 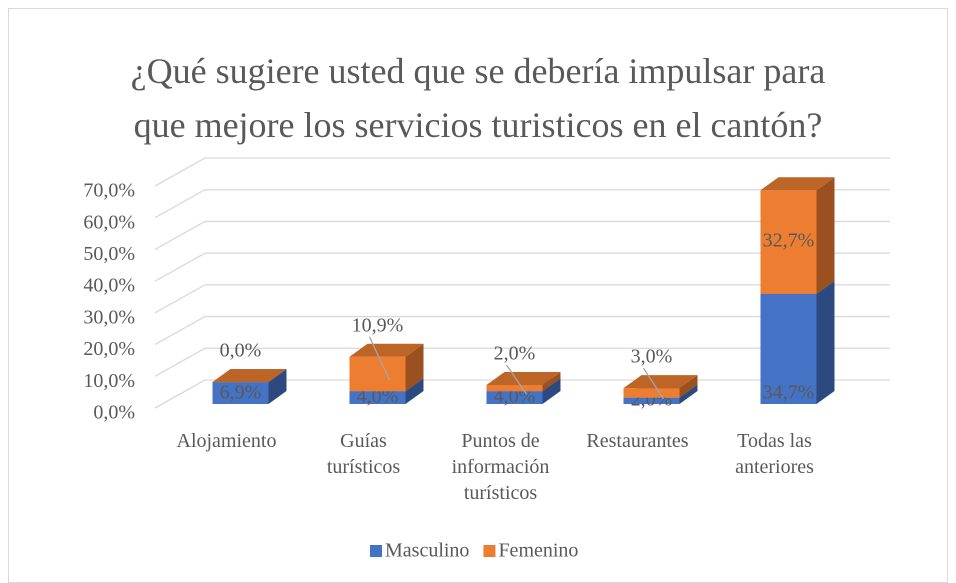 I want to click on x-tick-label: Todas las anteriores, so click(x=774, y=454).